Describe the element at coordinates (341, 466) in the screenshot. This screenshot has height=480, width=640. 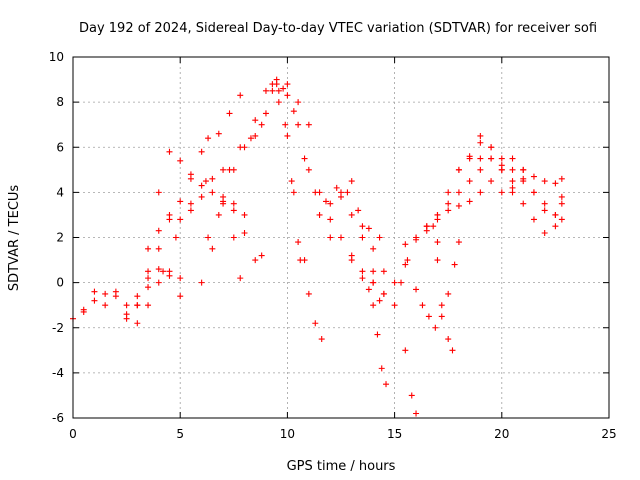
I see `x-axis-label: GPS time / hours` at that location.